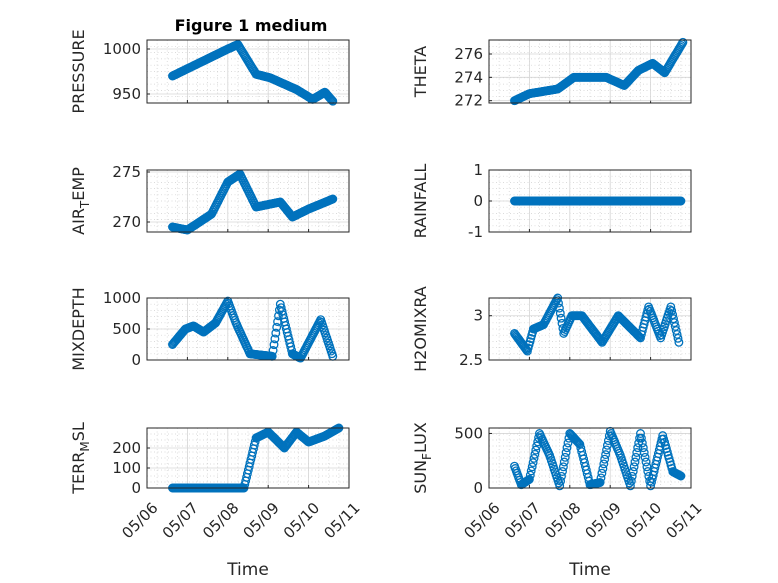 The image size is (778, 583). Describe the element at coordinates (475, 232) in the screenshot. I see `y-tick-label: -1` at that location.